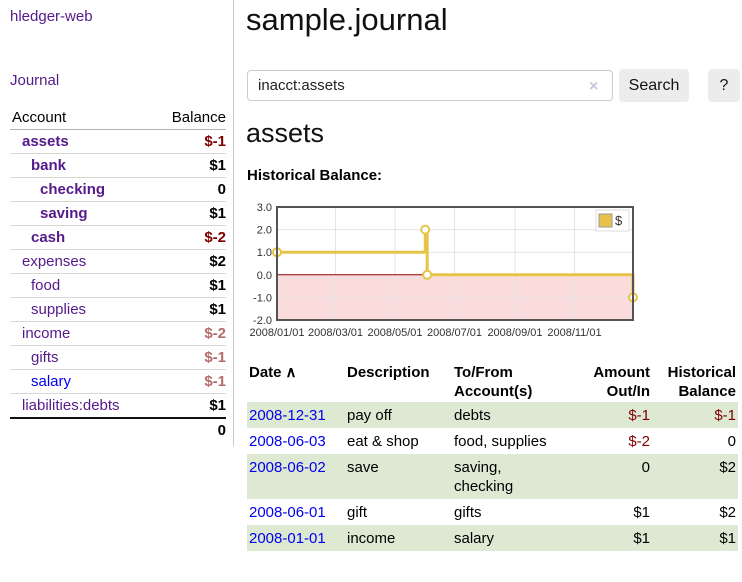  I want to click on svg-text: -1.0, so click(262, 298).